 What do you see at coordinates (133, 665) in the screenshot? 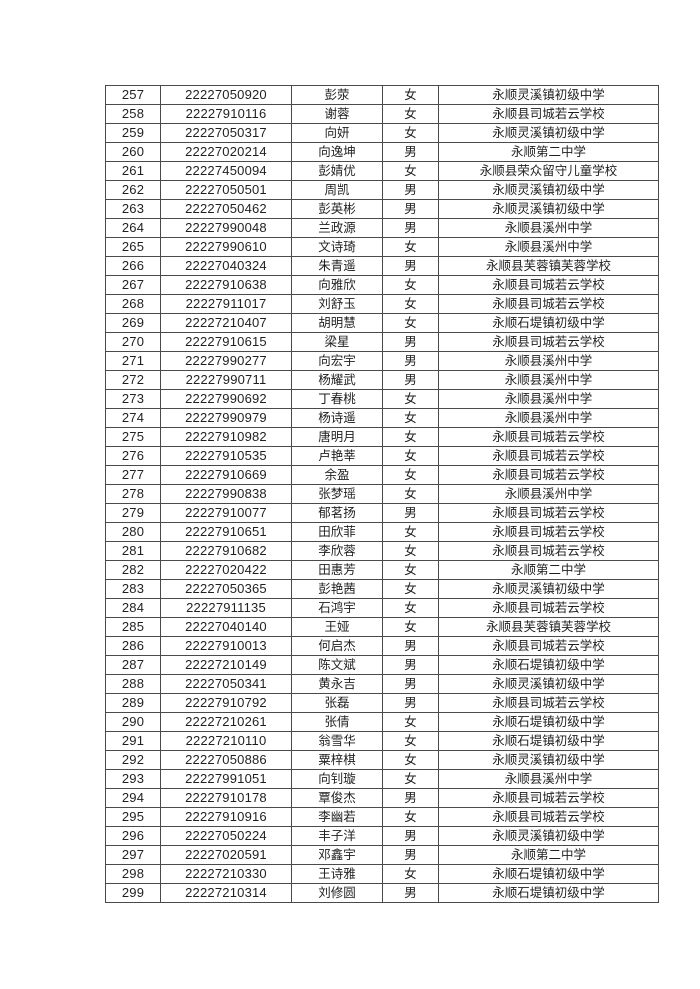
I see `cell-serial-number: 287` at bounding box center [133, 665].